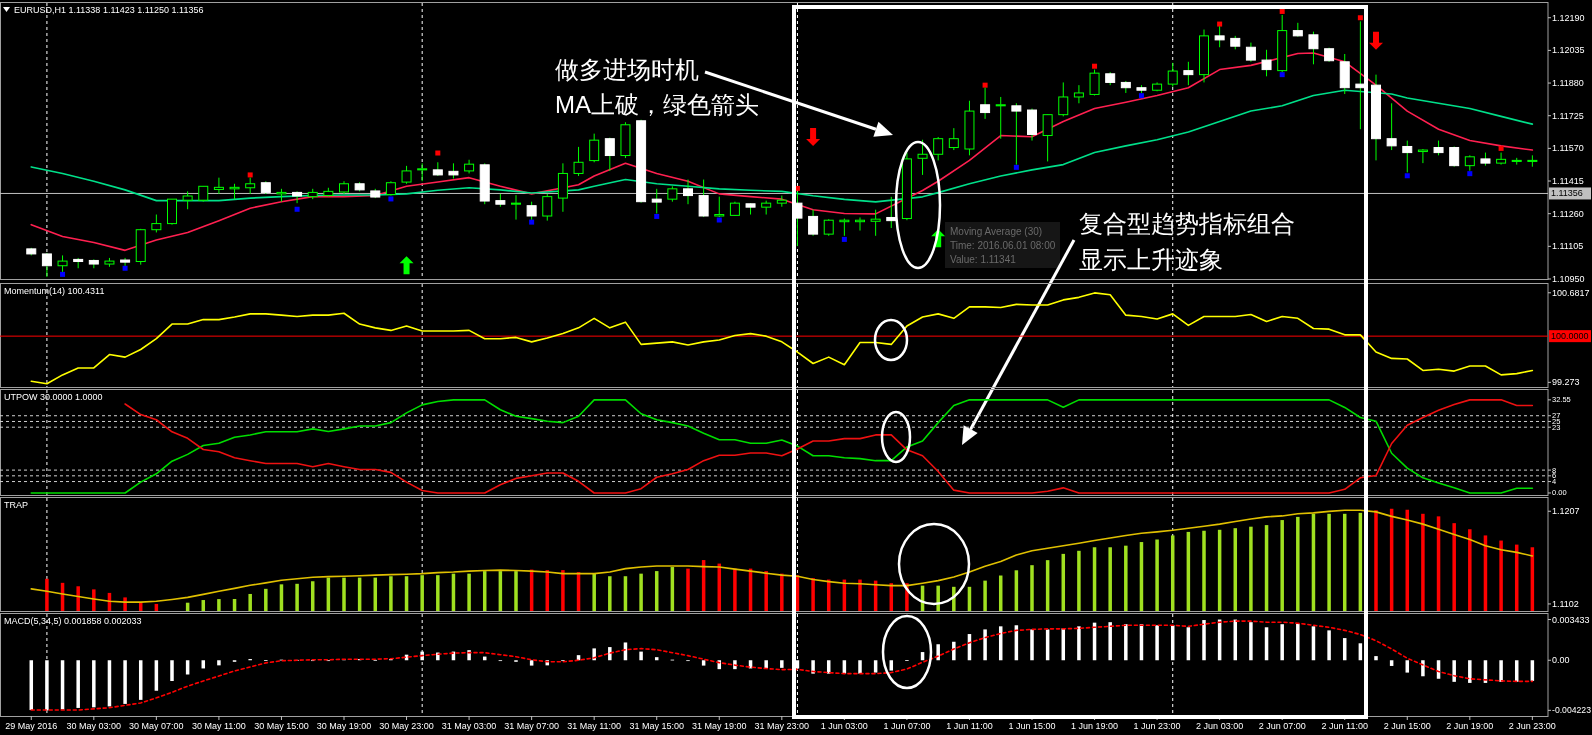 The width and height of the screenshot is (1592, 735). I want to click on x-tick-label: 1 Jun 15:00, so click(1032, 726).